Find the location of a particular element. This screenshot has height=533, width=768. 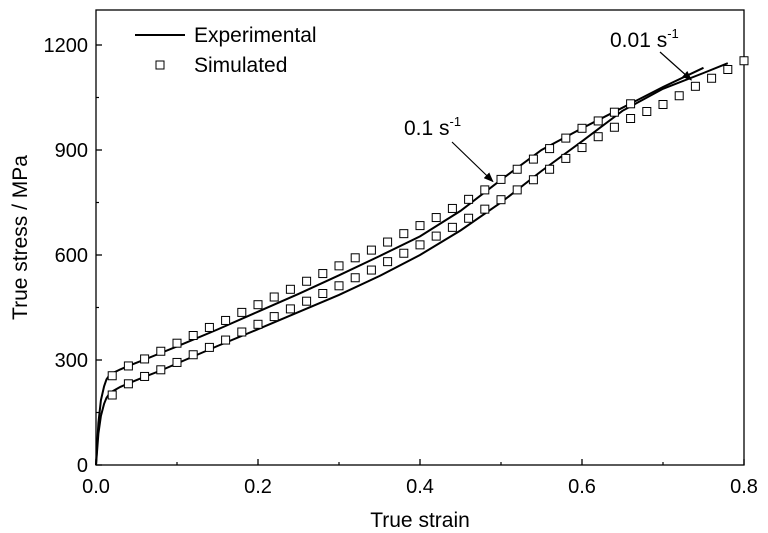

y-axis: 0 300 600 900 1200 is located at coordinates (73, 256).